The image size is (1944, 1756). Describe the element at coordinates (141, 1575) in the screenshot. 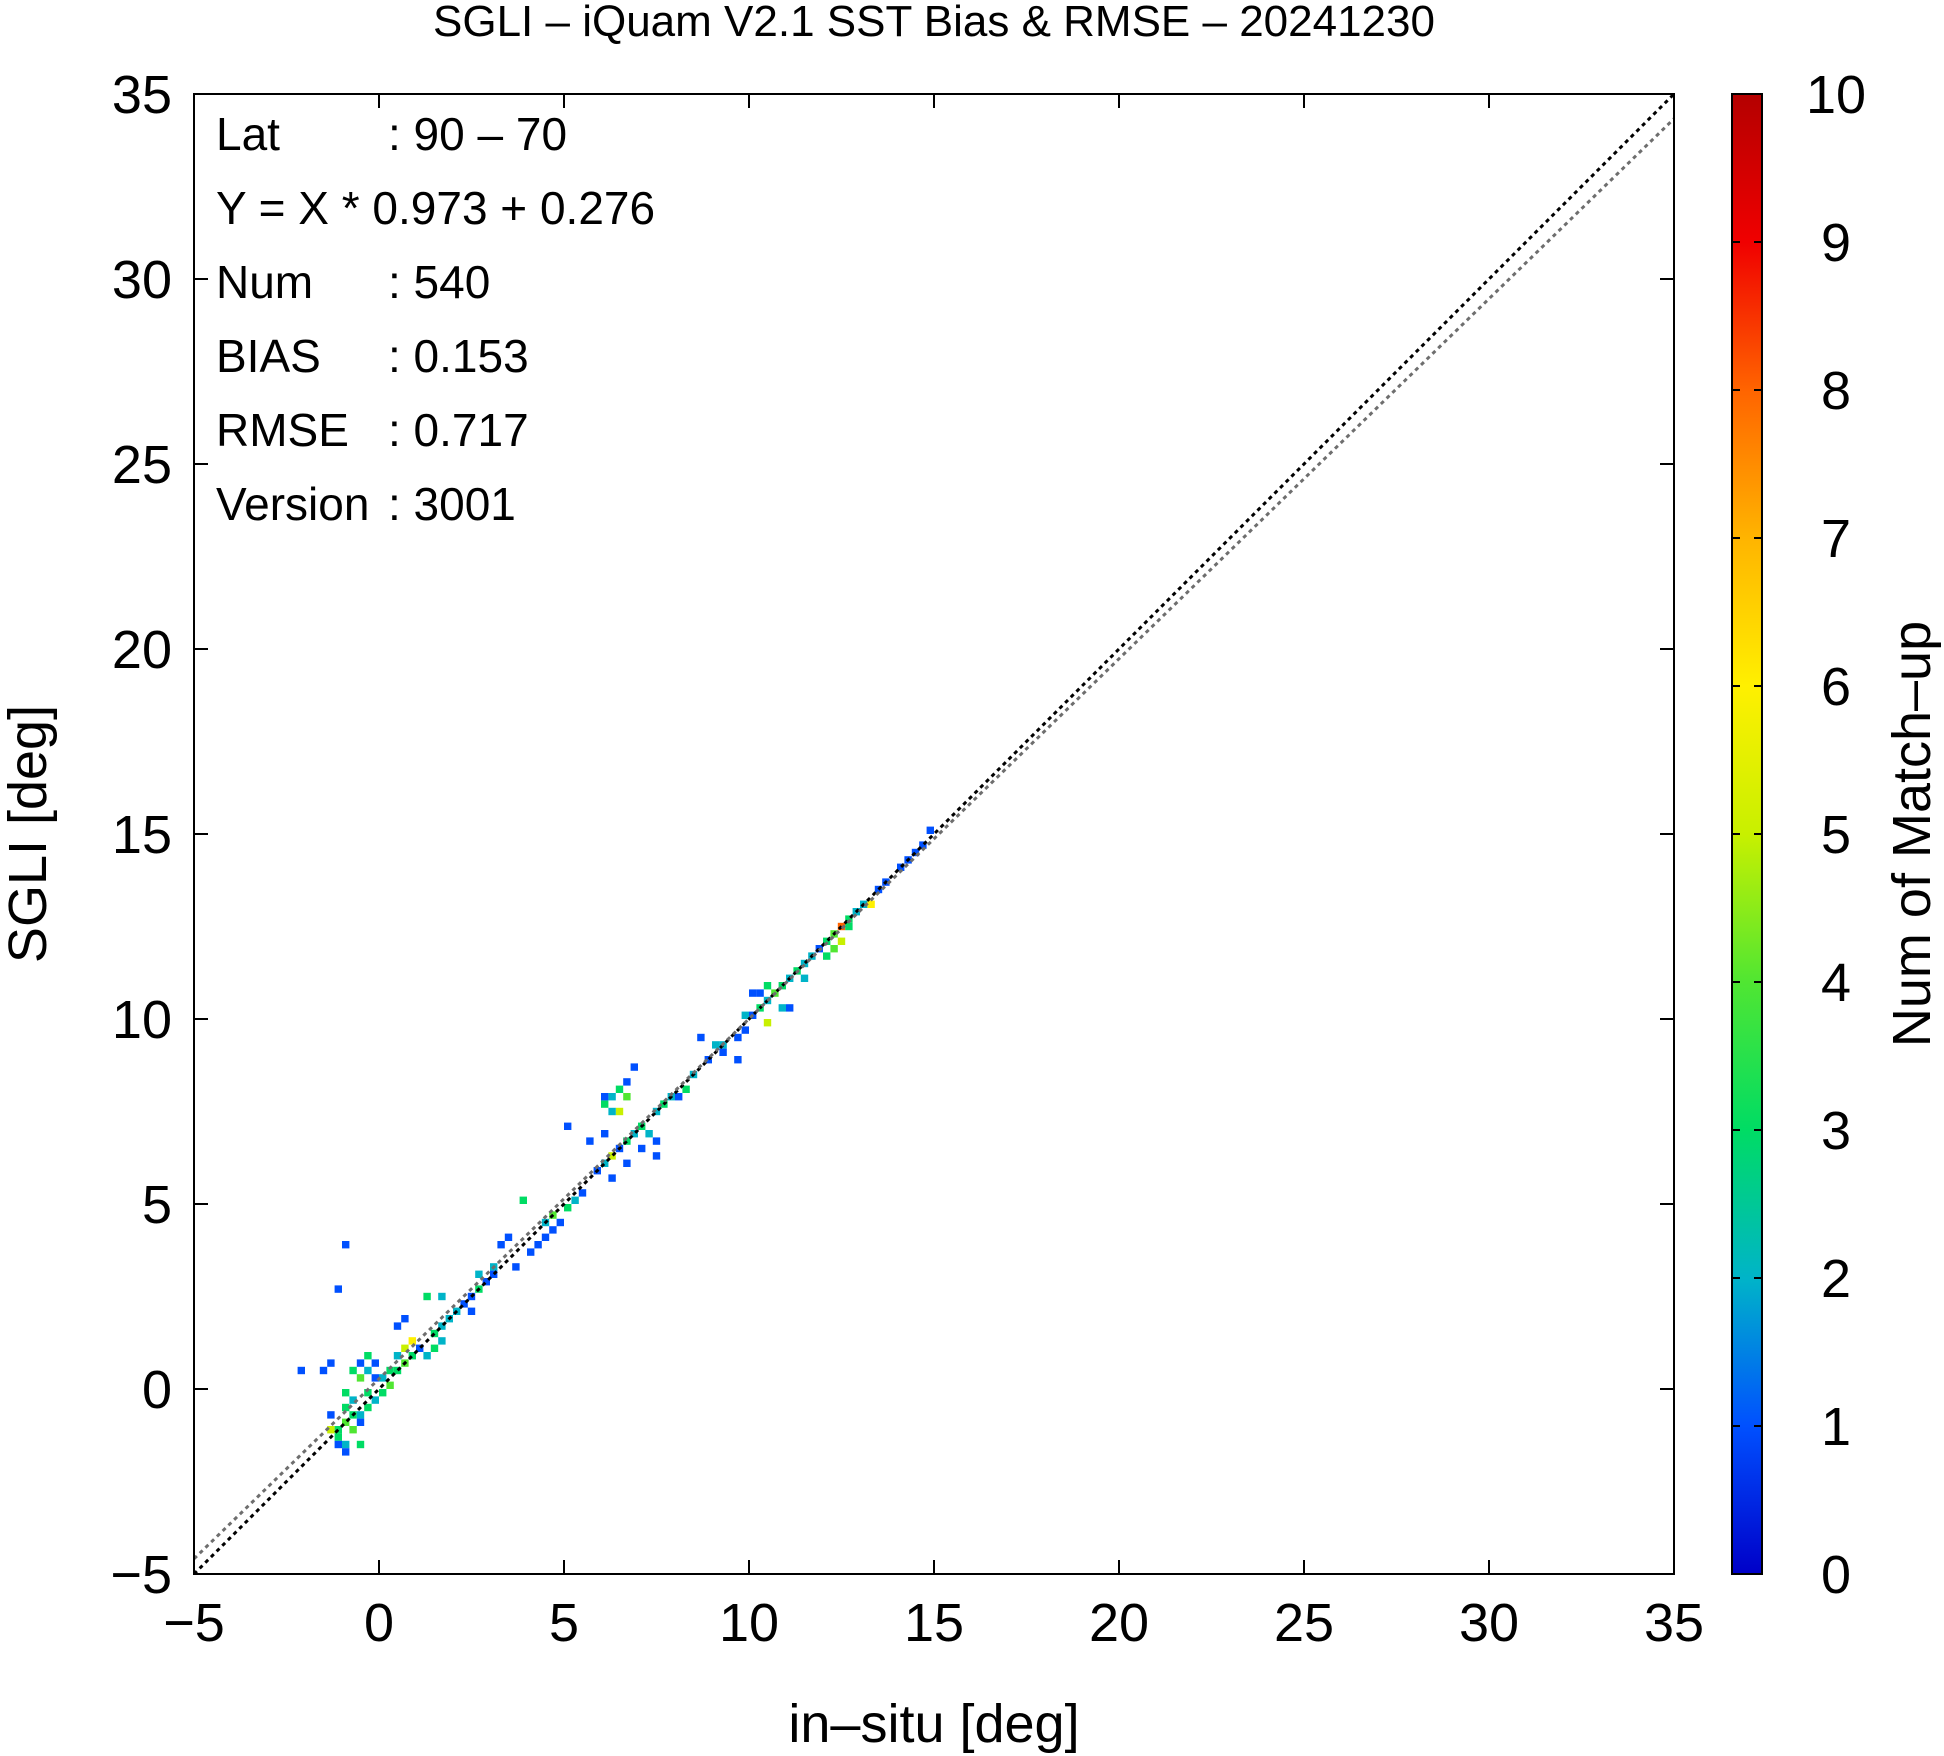

I see `y-tick-label: −5` at that location.